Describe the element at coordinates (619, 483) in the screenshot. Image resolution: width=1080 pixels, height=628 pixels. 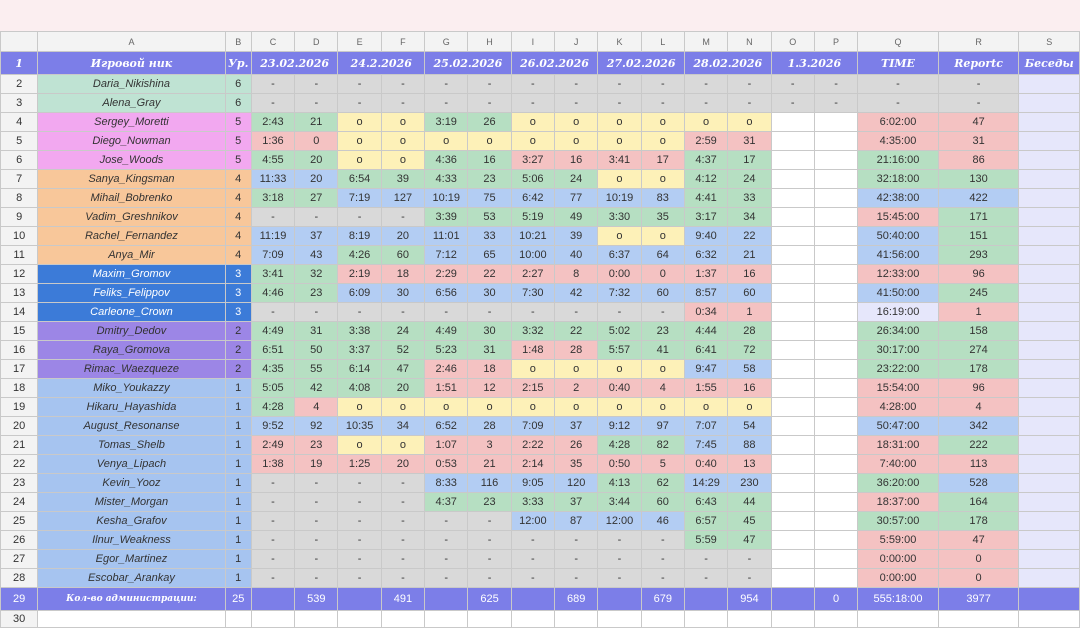
I see `online-time-cell: 4:13` at that location.